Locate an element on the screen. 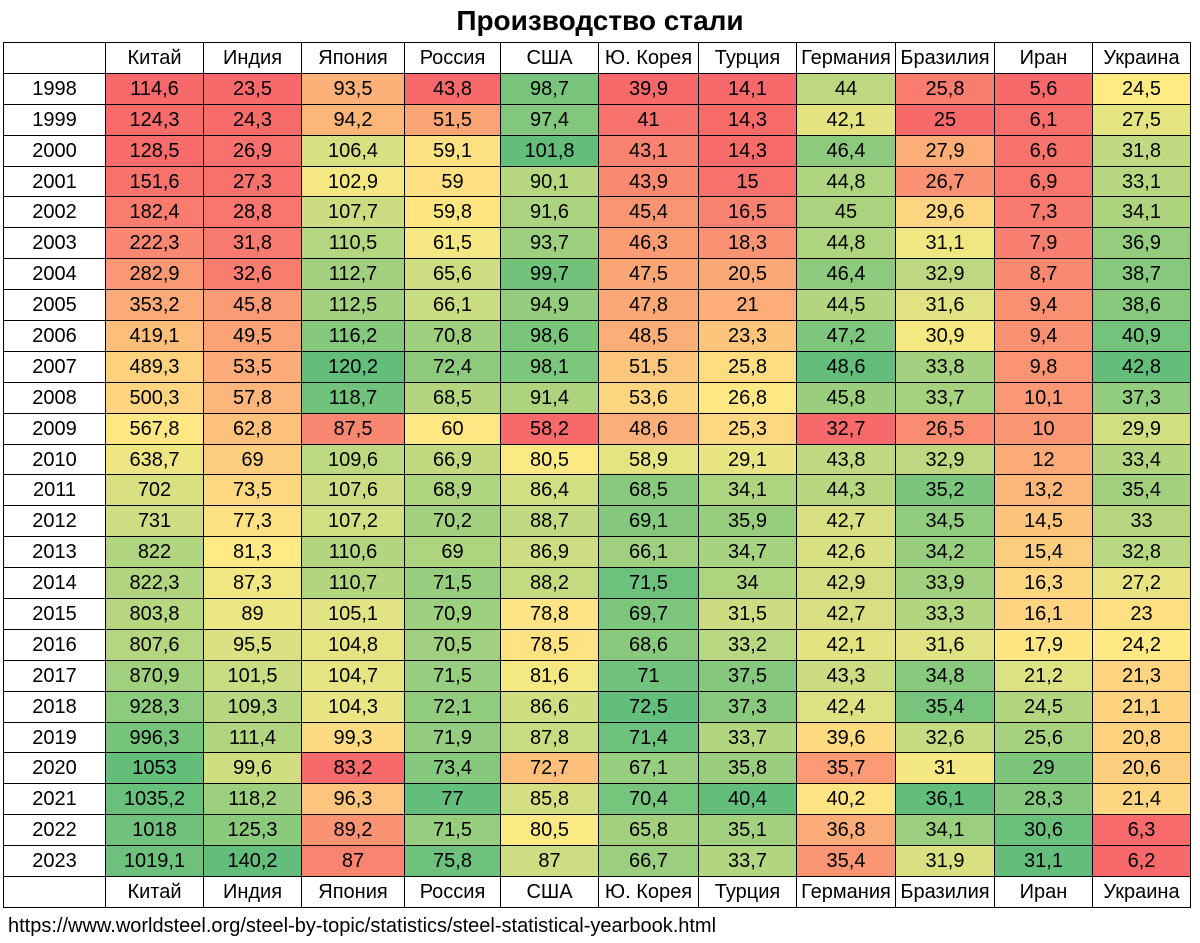 The image size is (1200, 943). year-label: 2013 is located at coordinates (54, 552).